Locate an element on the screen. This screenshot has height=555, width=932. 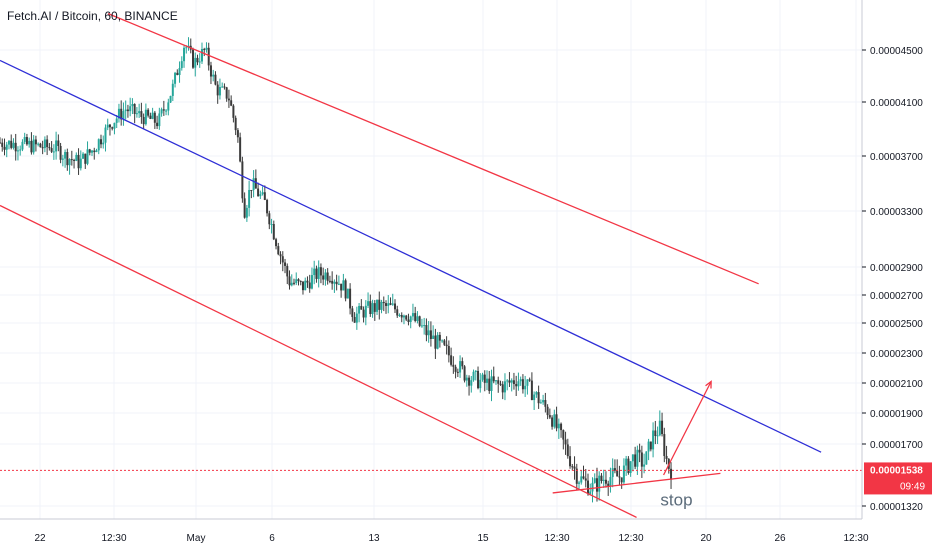
x-tick-label: 22 is located at coordinates (40, 538).